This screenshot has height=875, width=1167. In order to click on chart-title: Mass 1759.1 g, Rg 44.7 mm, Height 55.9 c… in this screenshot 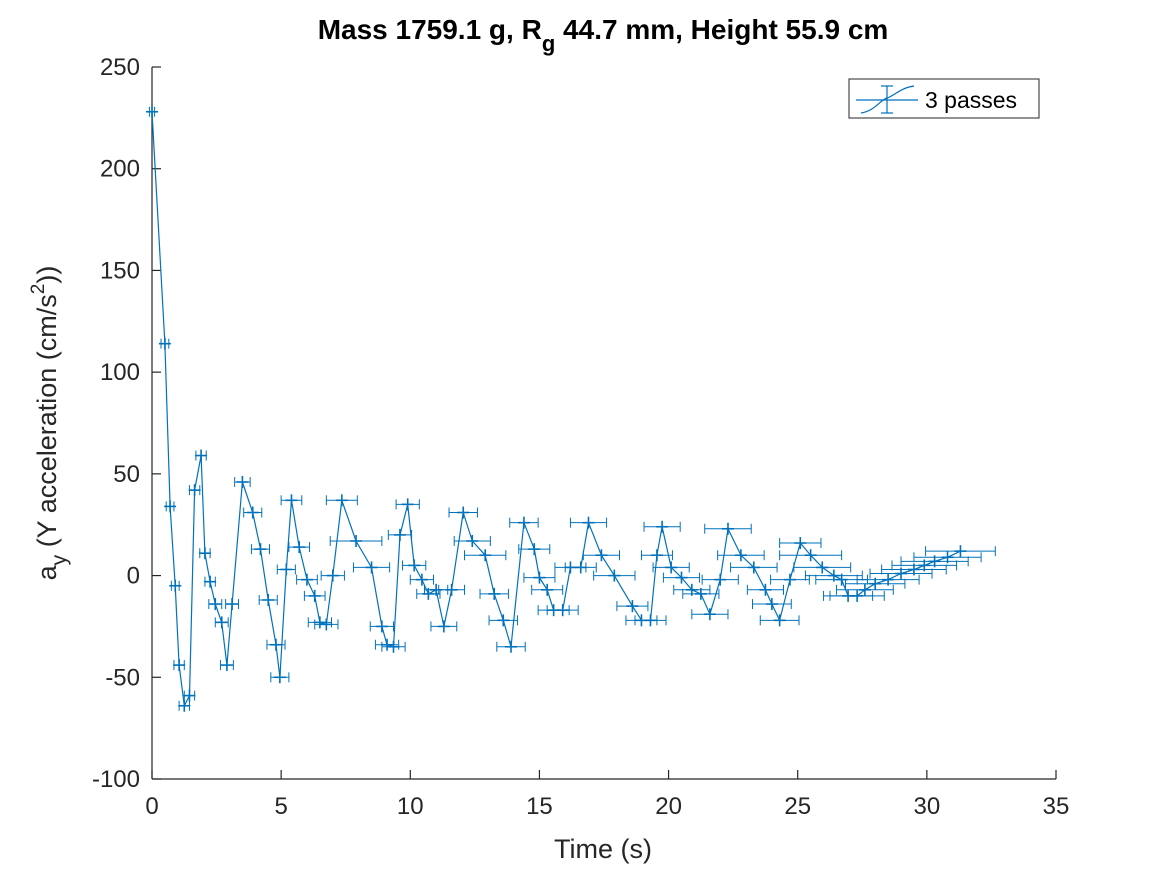, I will do `click(603, 35)`.